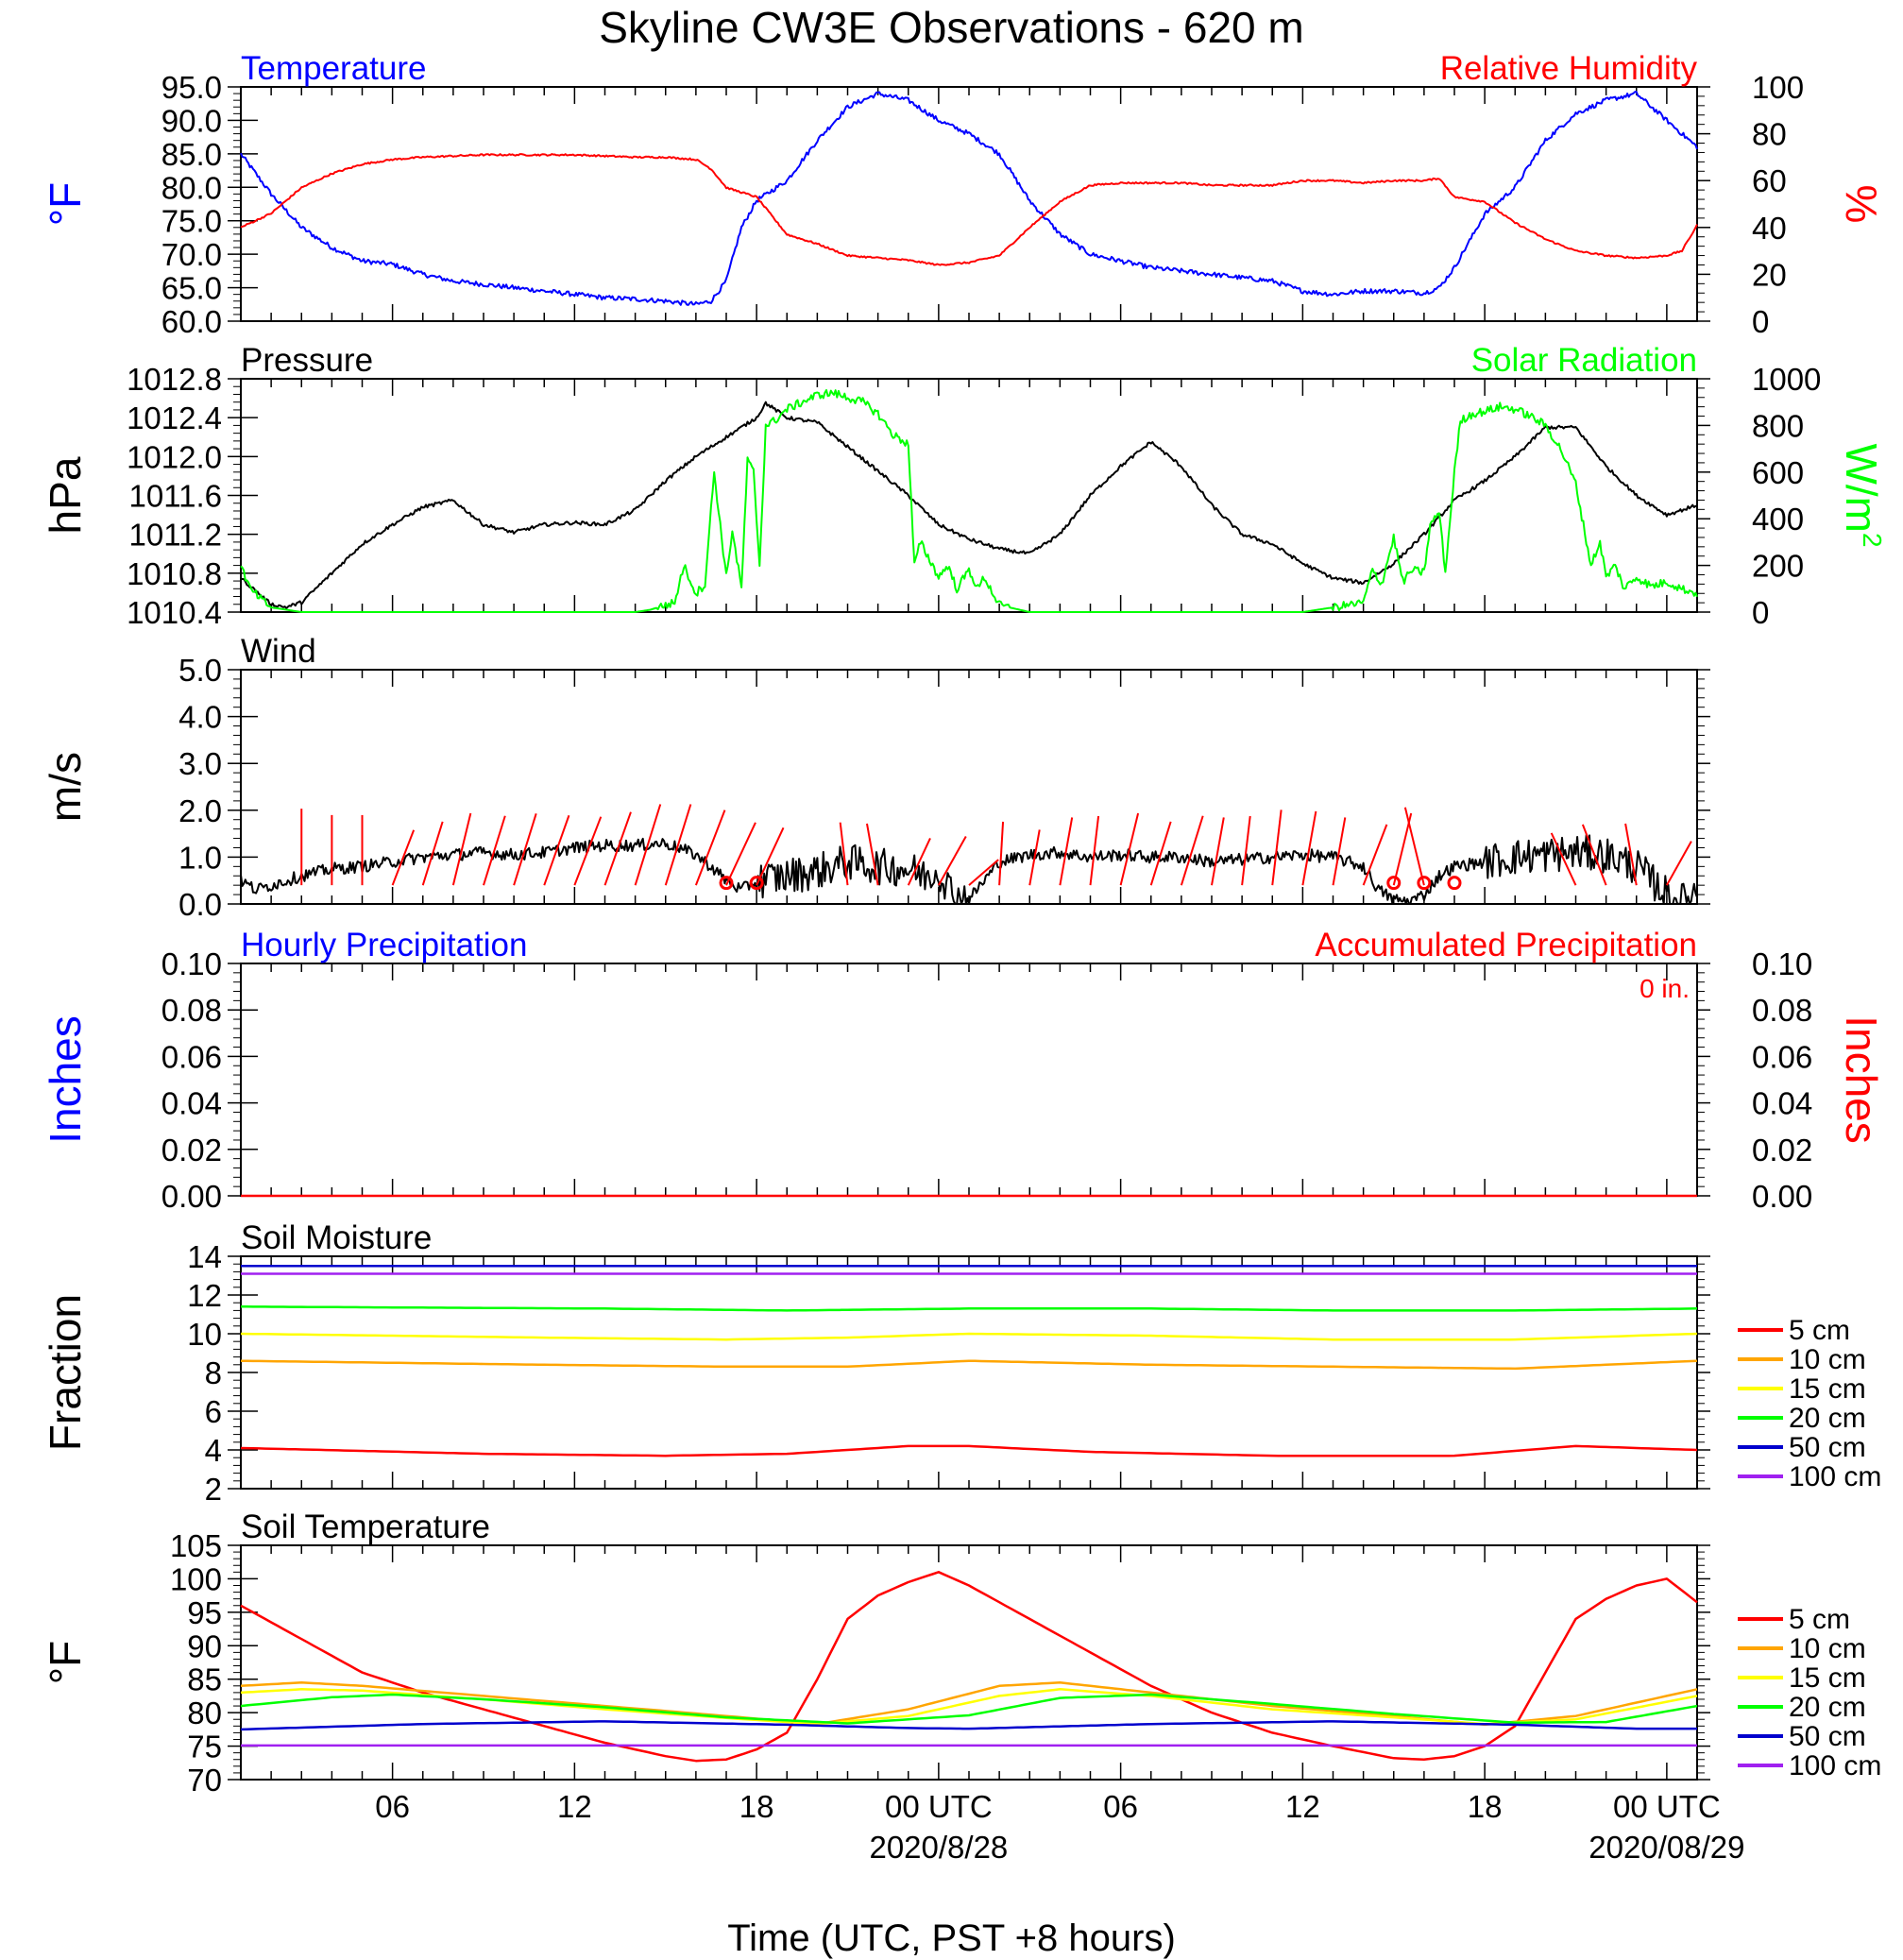  What do you see at coordinates (213, 1411) in the screenshot?
I see `y-tick-label: 6` at bounding box center [213, 1411].